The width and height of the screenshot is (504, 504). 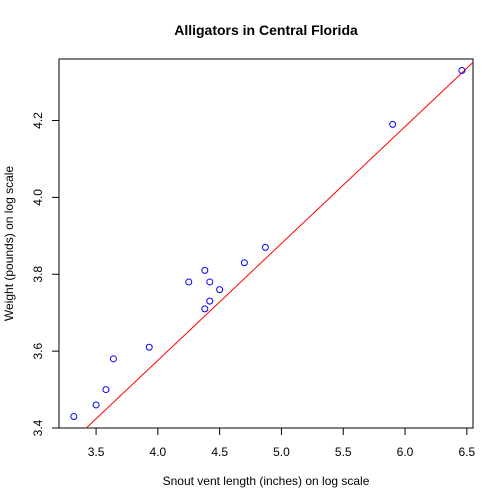 What do you see at coordinates (266, 481) in the screenshot?
I see `x-axis-label: Snout vent length (inches) on log scale` at bounding box center [266, 481].